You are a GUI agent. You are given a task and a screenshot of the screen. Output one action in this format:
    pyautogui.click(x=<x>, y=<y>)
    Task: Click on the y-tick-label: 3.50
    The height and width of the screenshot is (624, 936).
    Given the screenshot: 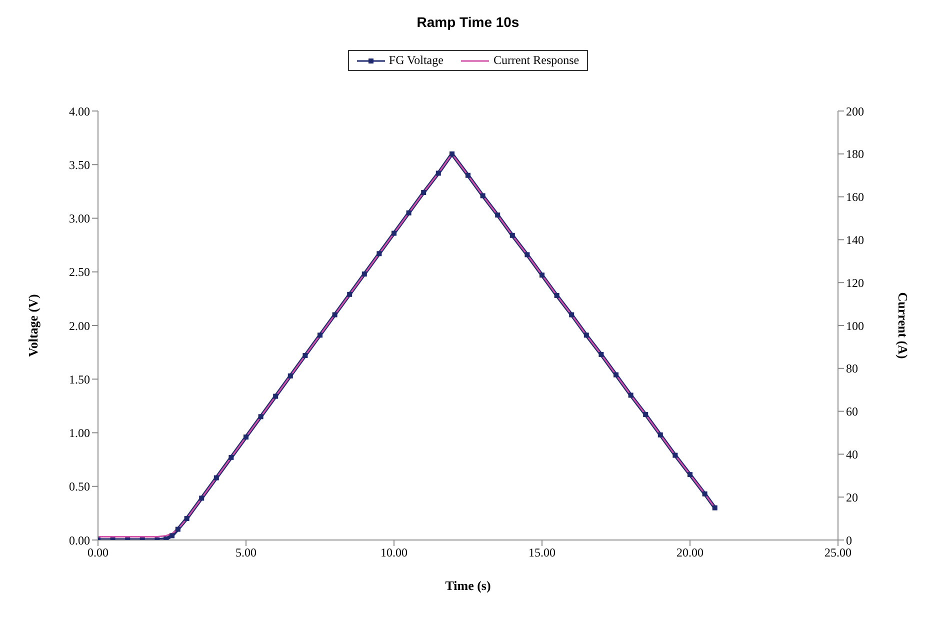 What is the action you would take?
    pyautogui.click(x=79, y=165)
    